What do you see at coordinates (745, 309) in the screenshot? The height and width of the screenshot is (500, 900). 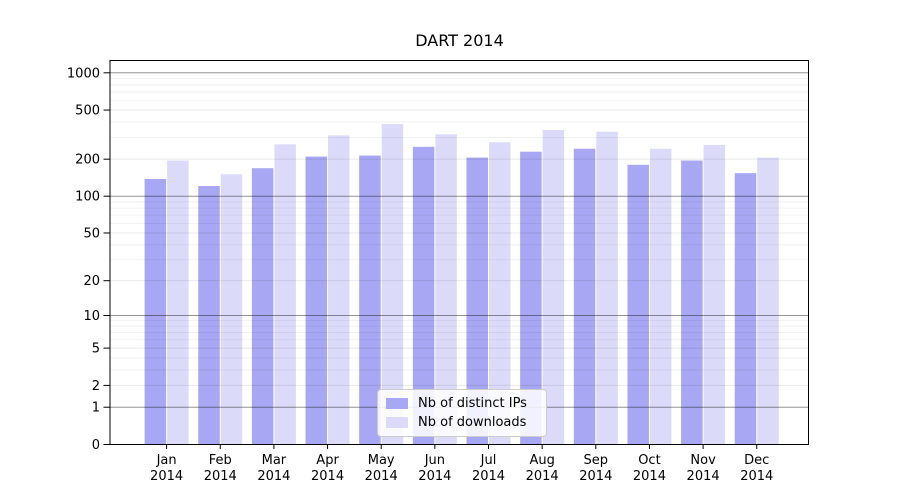 I see `bar-distinct-ips-dec` at bounding box center [745, 309].